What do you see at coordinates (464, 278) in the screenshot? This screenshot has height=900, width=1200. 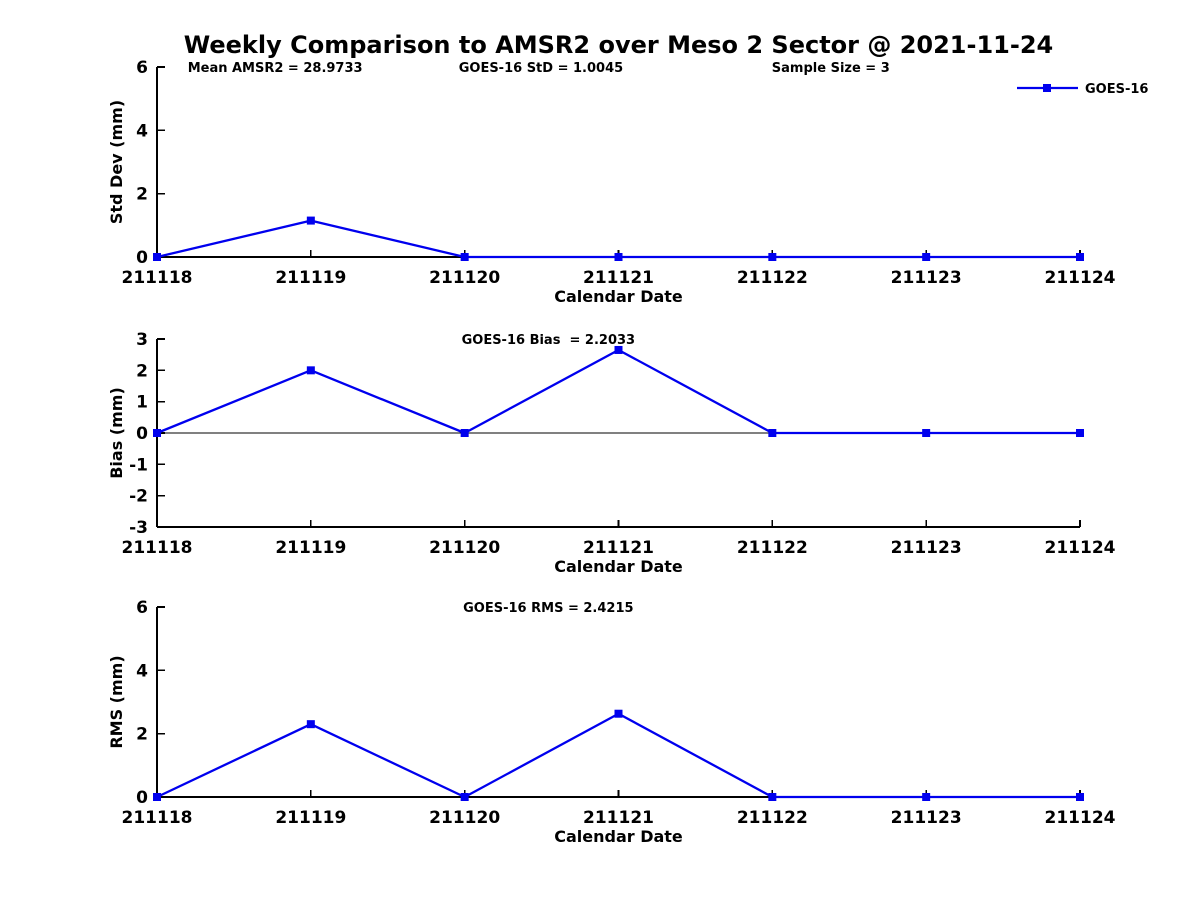 I see `std-dev-x-tick-label: 211120` at bounding box center [464, 278].